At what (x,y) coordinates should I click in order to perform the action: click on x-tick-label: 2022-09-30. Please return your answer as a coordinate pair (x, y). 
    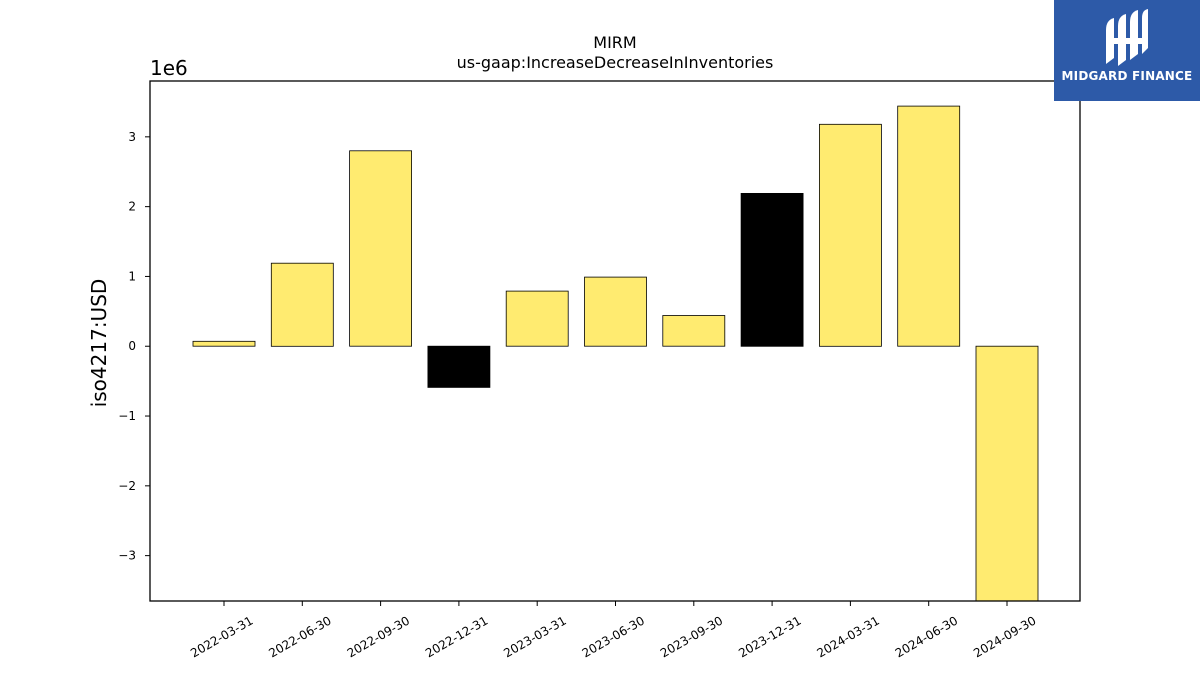
    Looking at the image, I should click on (378, 636).